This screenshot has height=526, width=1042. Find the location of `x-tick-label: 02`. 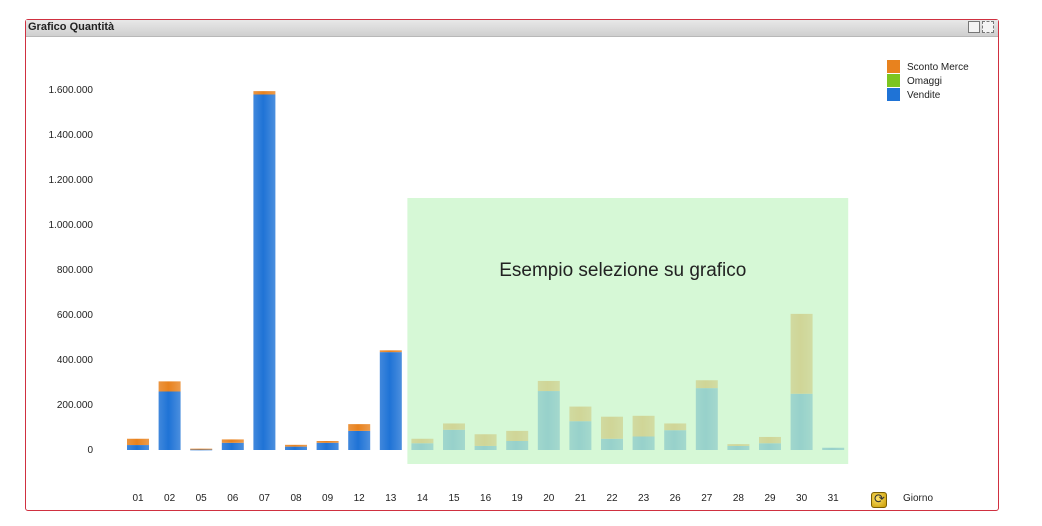

x-tick-label: 02 is located at coordinates (170, 498).